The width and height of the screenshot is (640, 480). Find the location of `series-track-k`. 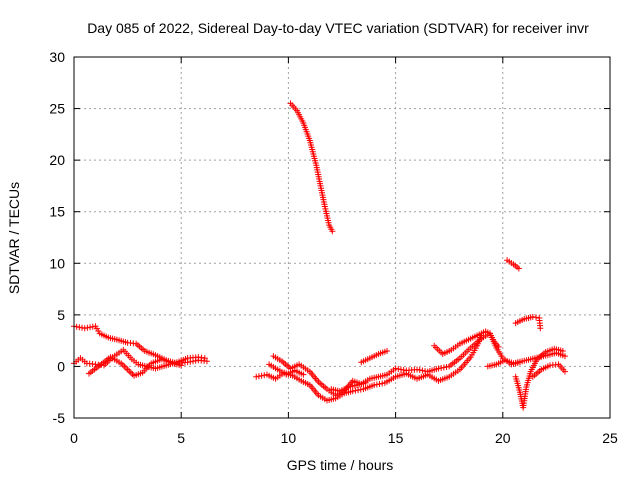

series-track-k is located at coordinates (539, 378).